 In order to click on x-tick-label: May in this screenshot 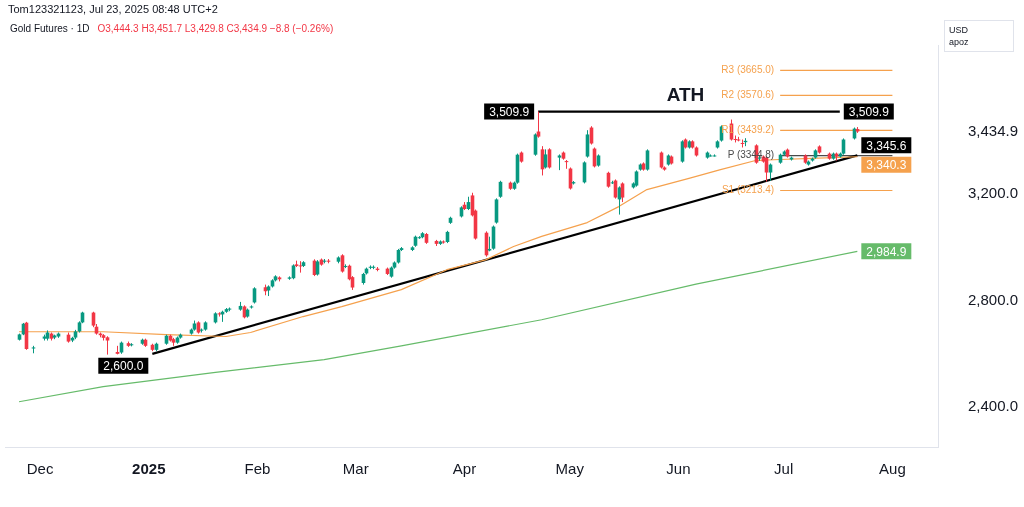, I will do `click(570, 469)`.